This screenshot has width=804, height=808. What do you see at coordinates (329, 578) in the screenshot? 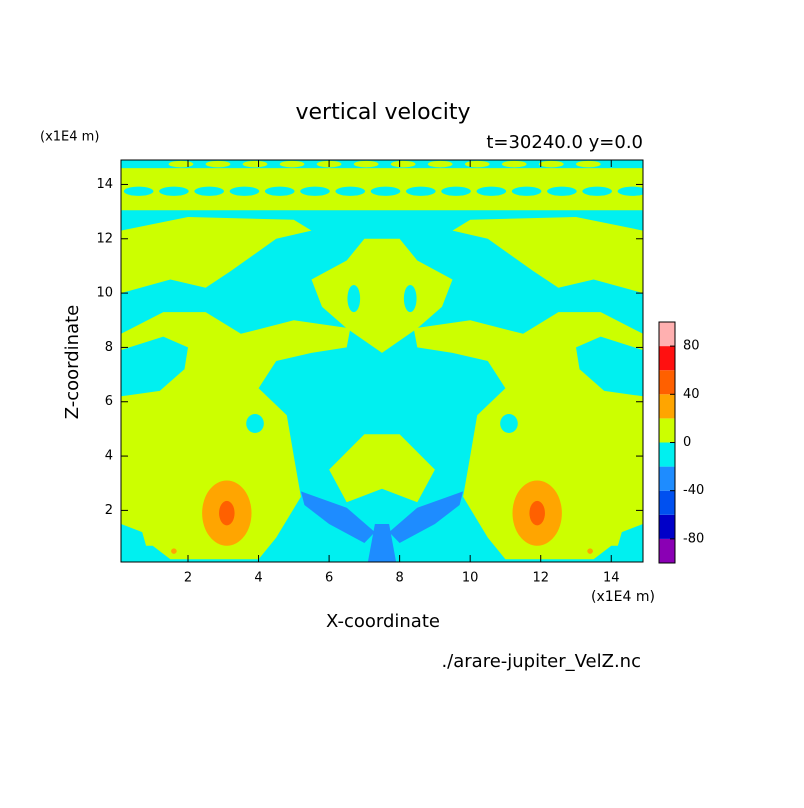
I see `x-tick-label: 6` at bounding box center [329, 578].